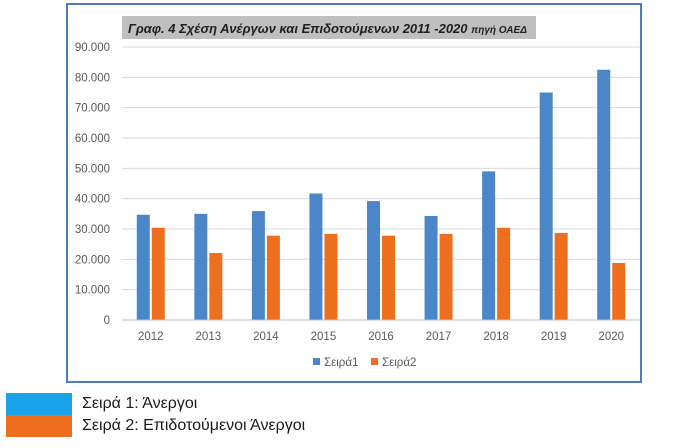 The width and height of the screenshot is (700, 448). What do you see at coordinates (266, 337) in the screenshot?
I see `x-tick-label: 2014` at bounding box center [266, 337].